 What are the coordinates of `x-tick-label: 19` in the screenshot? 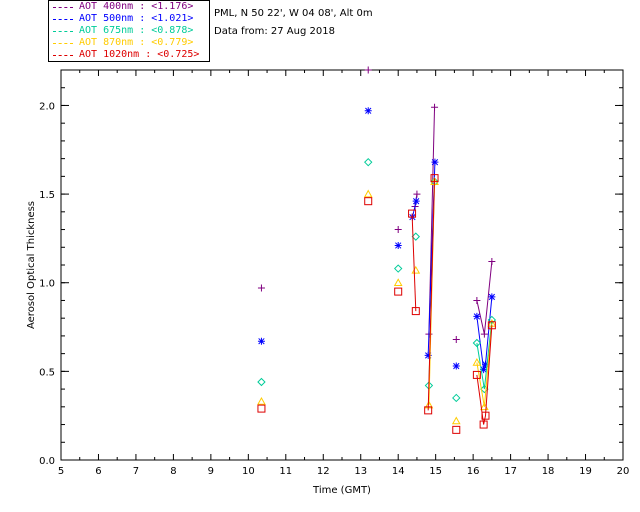 It's located at (585, 471).